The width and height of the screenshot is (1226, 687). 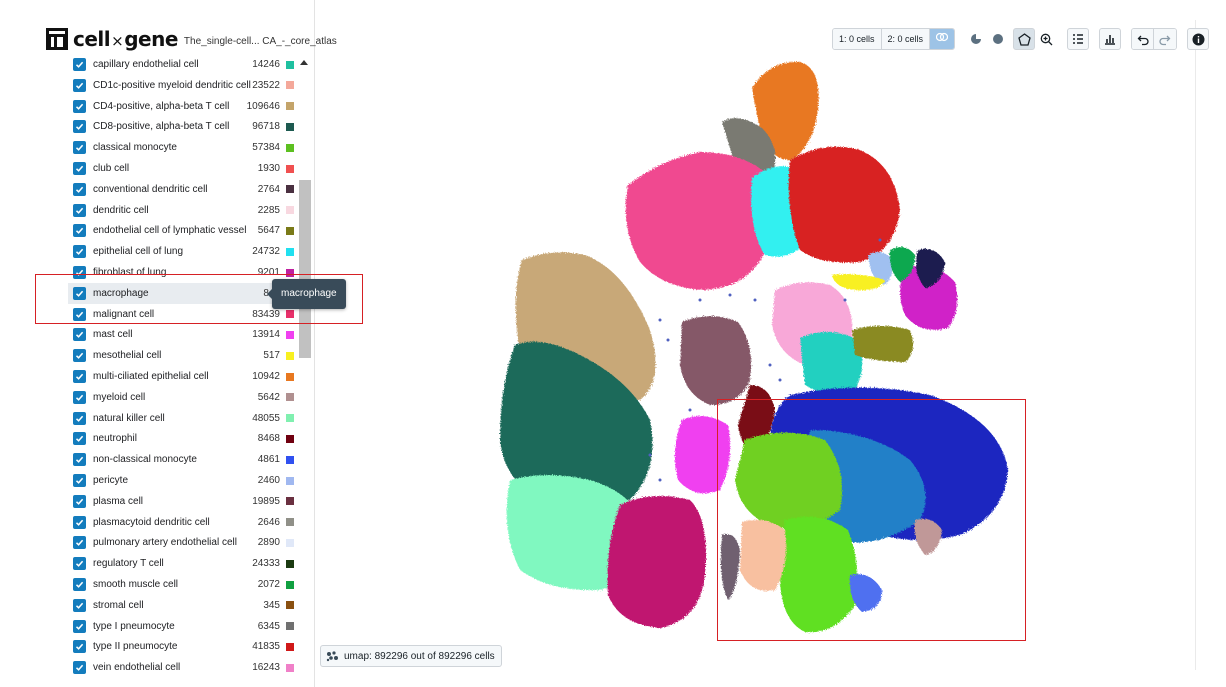 I want to click on category-row: capillary endothelial cell 14246, so click(x=182, y=64).